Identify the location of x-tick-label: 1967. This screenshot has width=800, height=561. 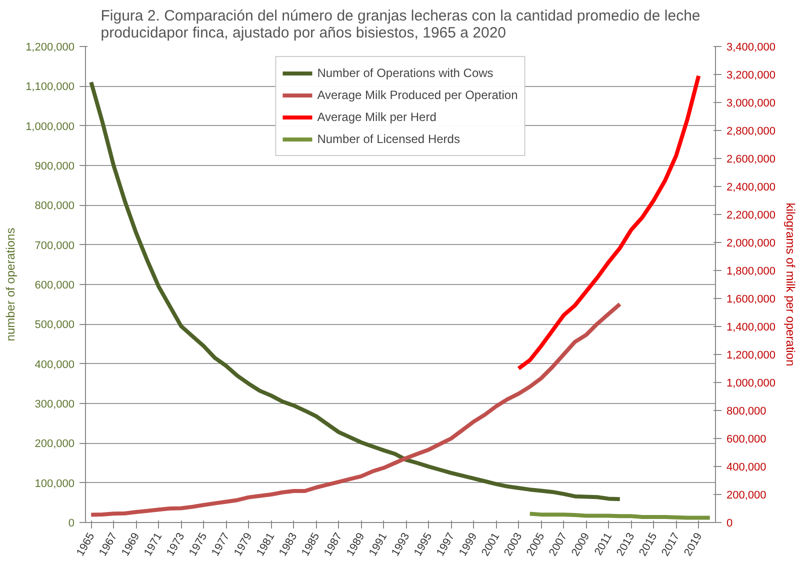
(108, 544).